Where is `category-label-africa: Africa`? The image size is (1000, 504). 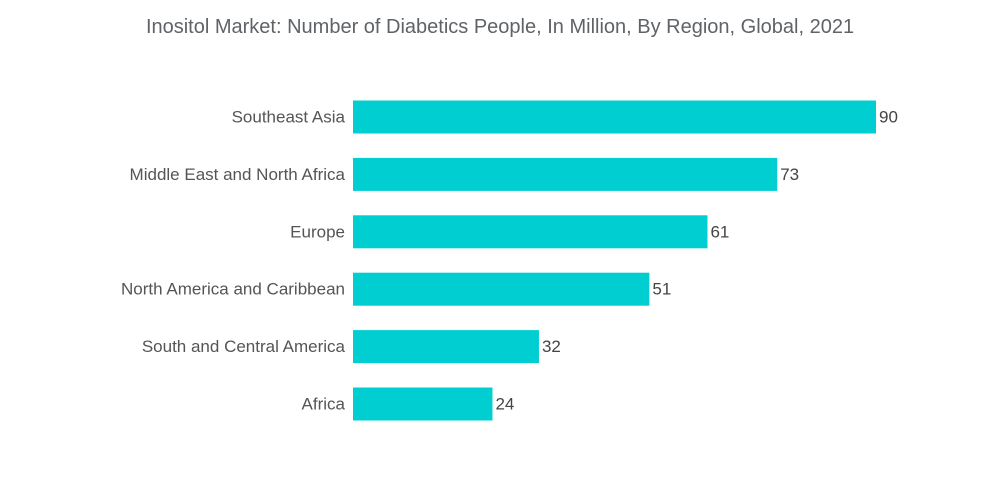 category-label-africa: Africa is located at coordinates (324, 404).